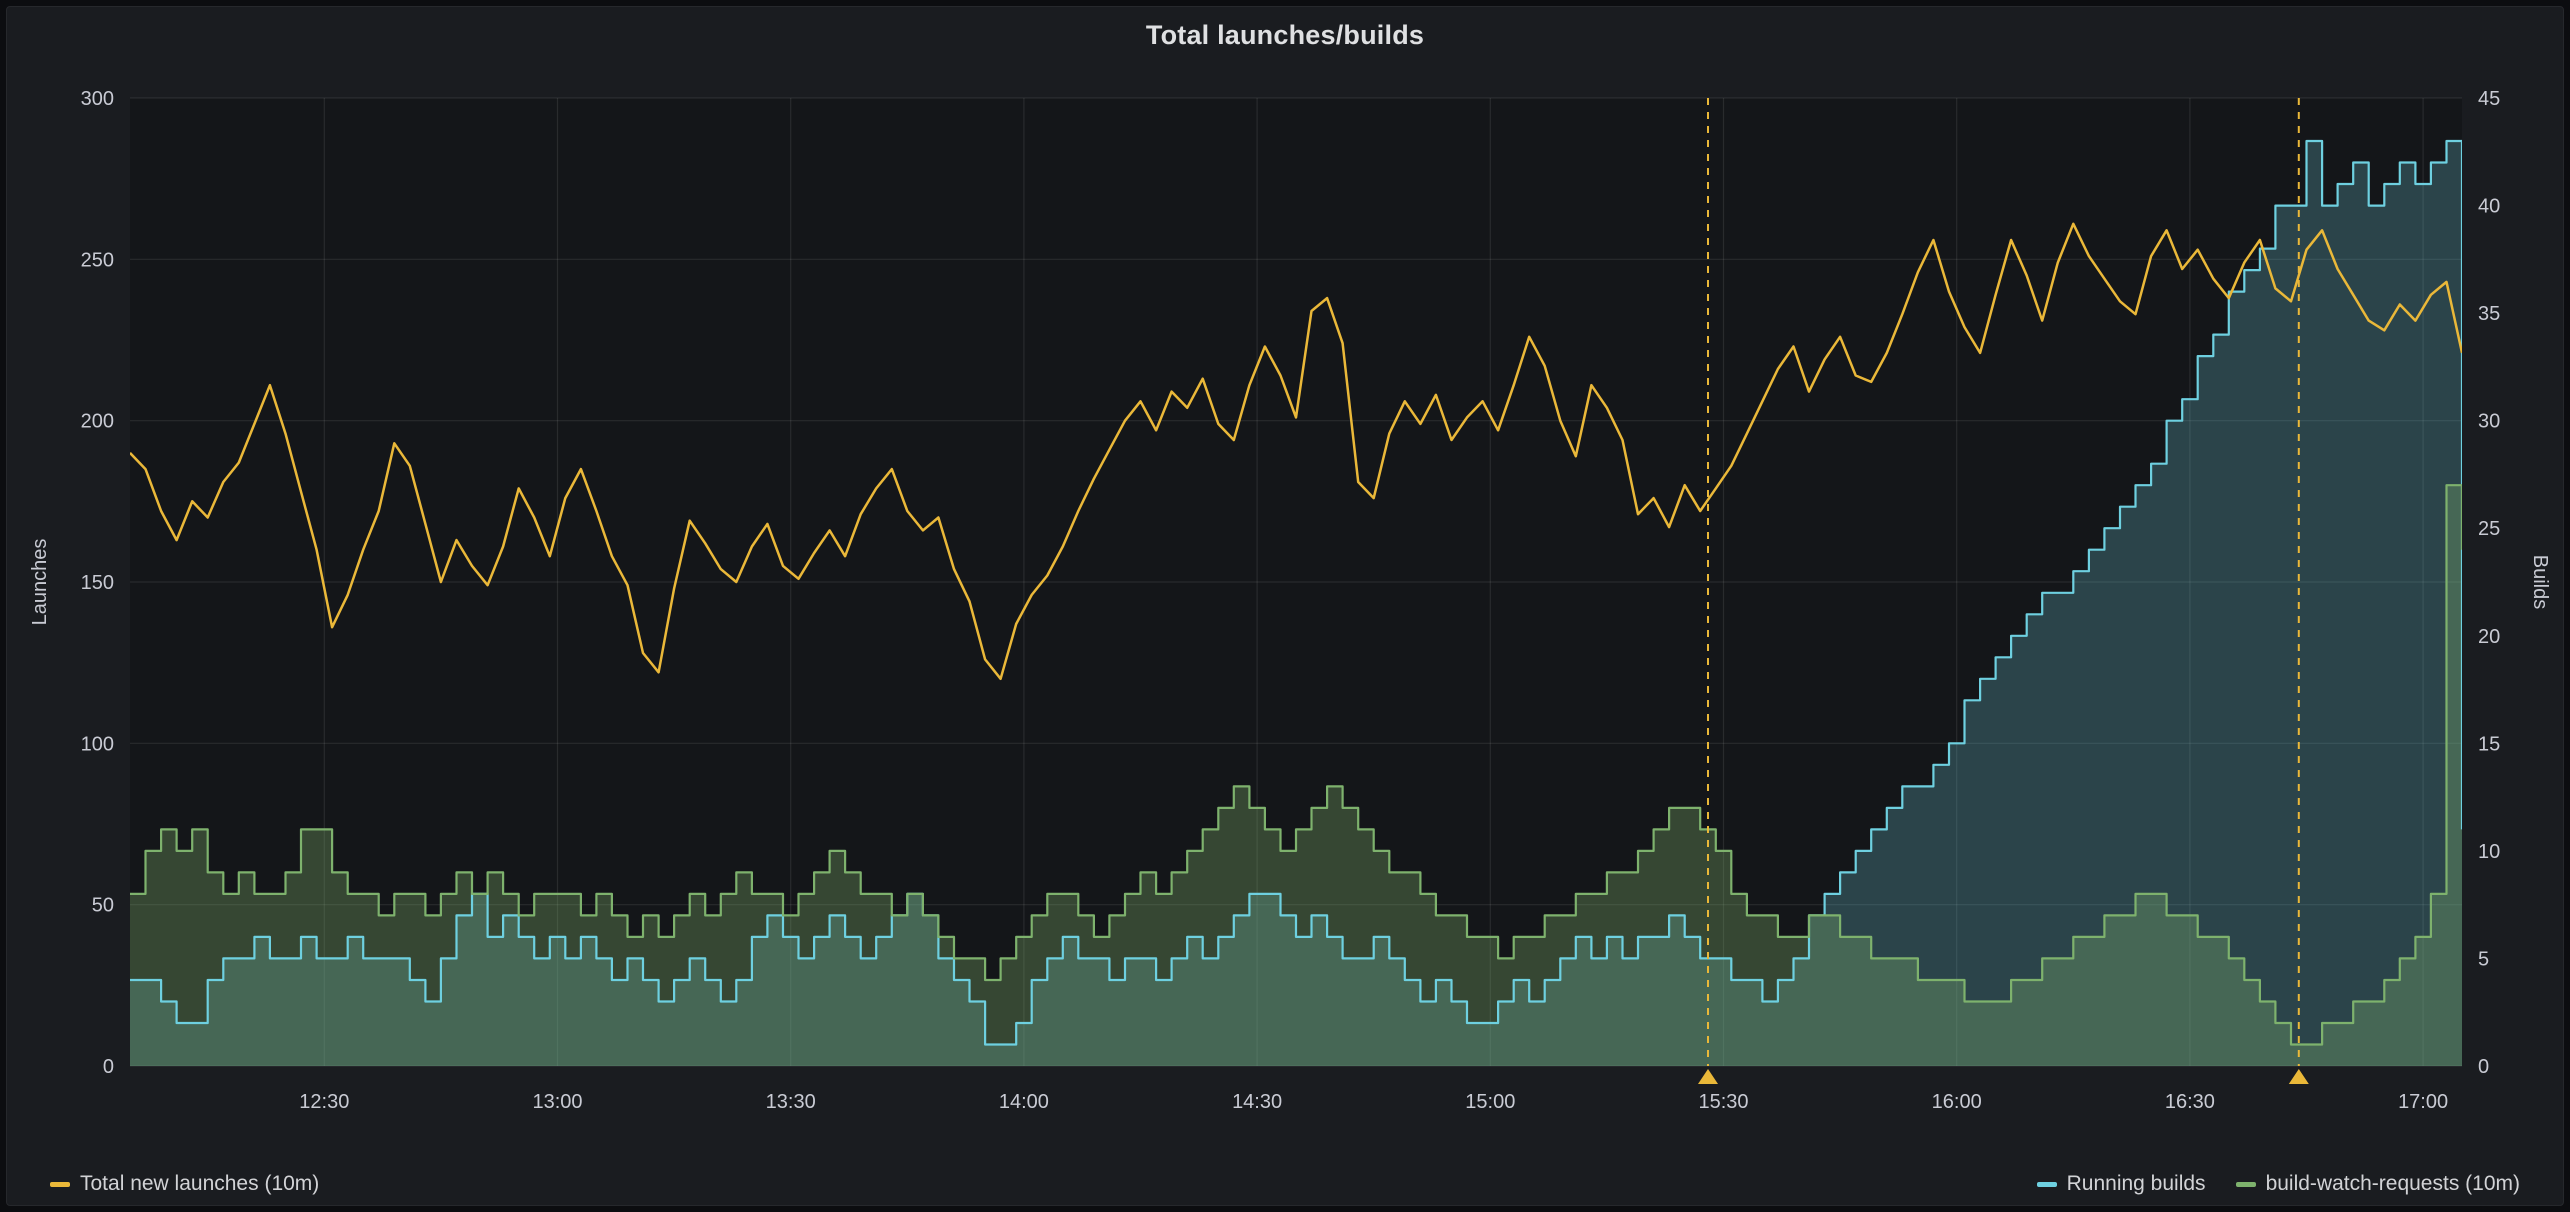 This screenshot has width=2570, height=1212. Describe the element at coordinates (60, 1184) in the screenshot. I see `legend-swatch-orange` at that location.